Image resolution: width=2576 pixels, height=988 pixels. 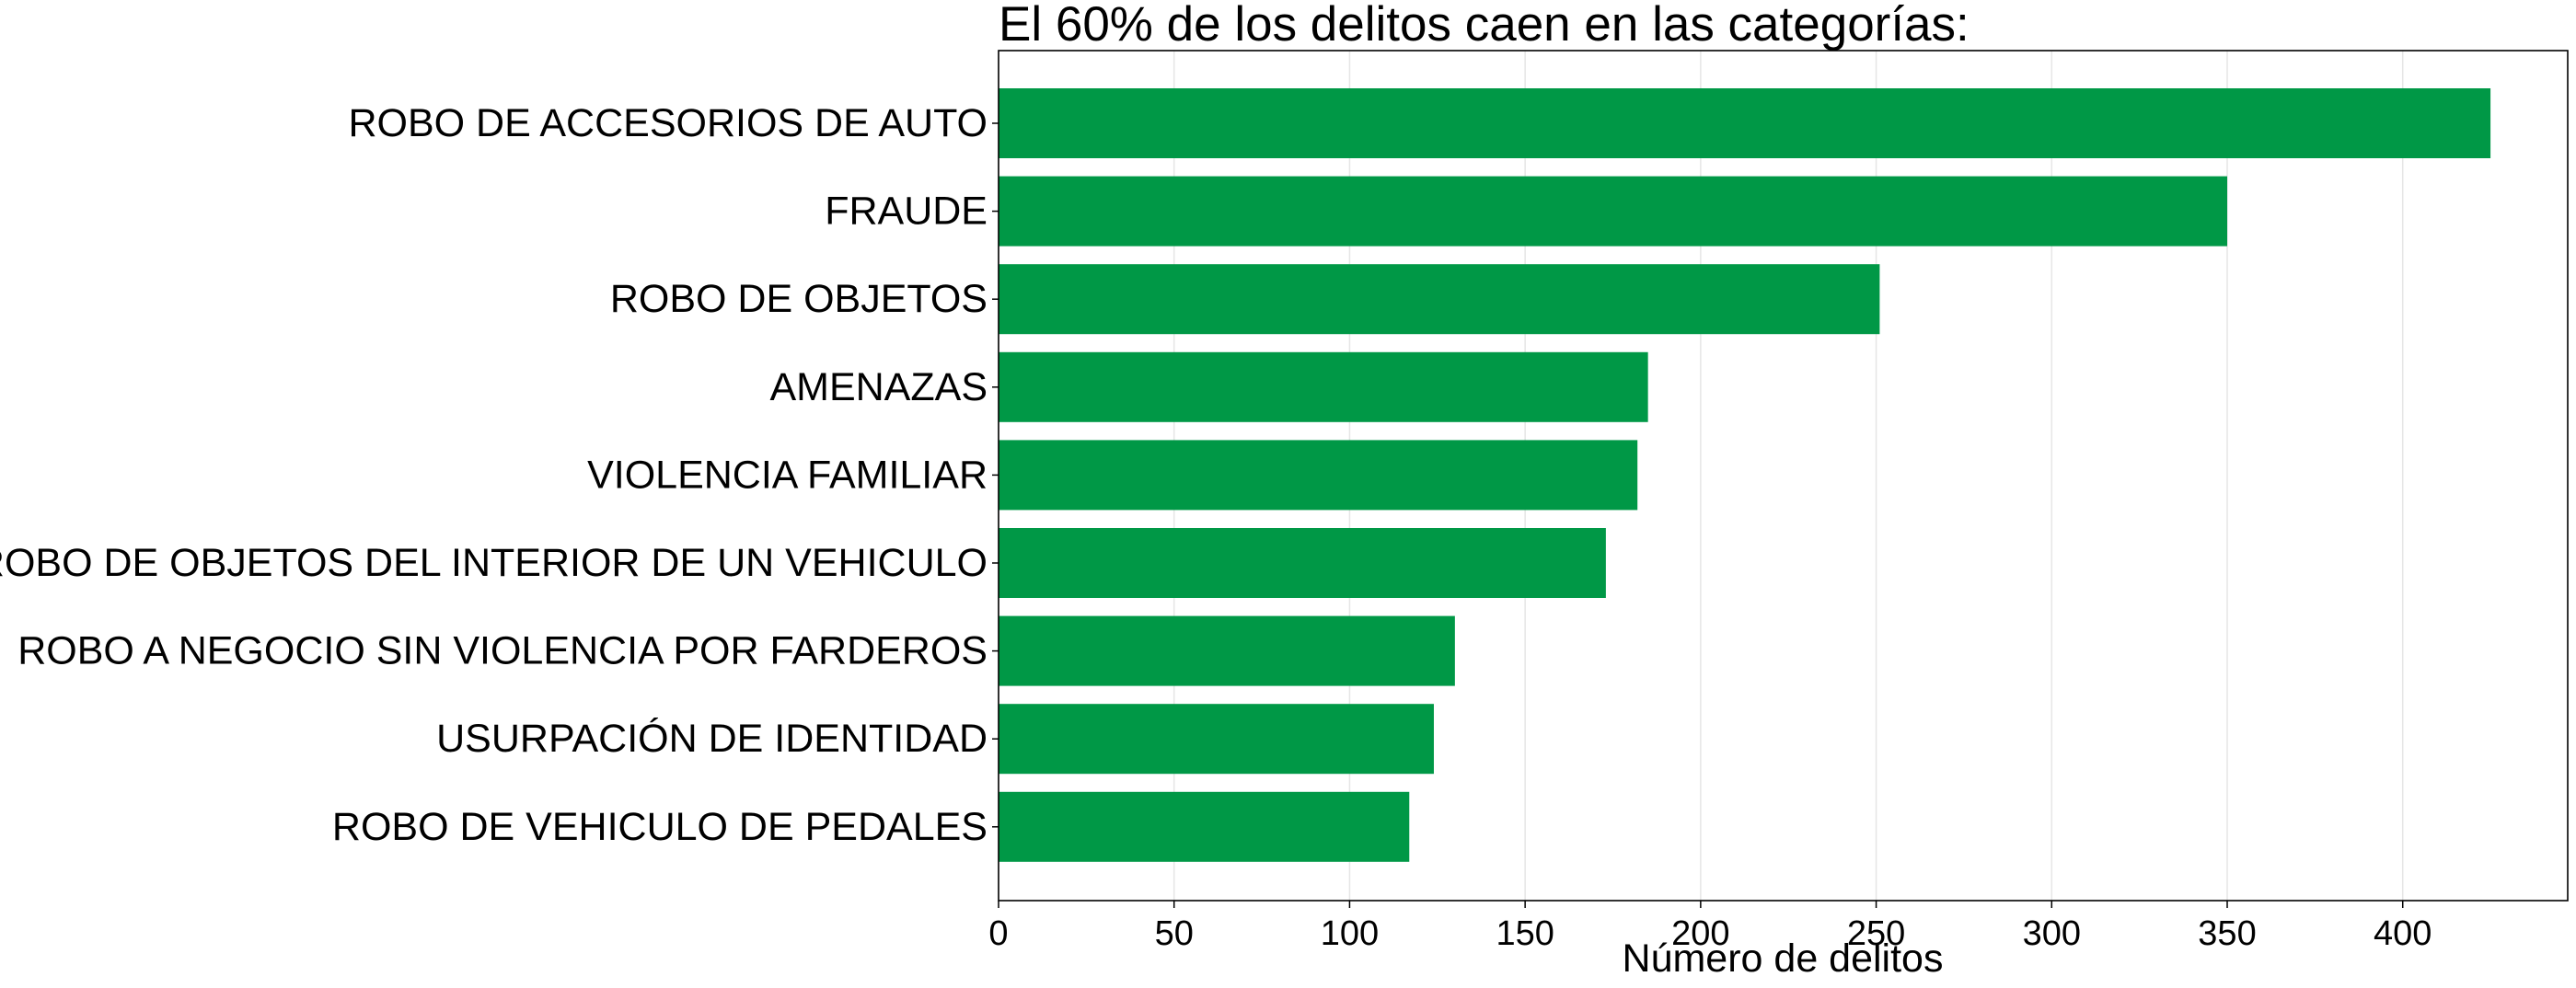 I want to click on x-tick-label: 100, so click(x=1350, y=934).